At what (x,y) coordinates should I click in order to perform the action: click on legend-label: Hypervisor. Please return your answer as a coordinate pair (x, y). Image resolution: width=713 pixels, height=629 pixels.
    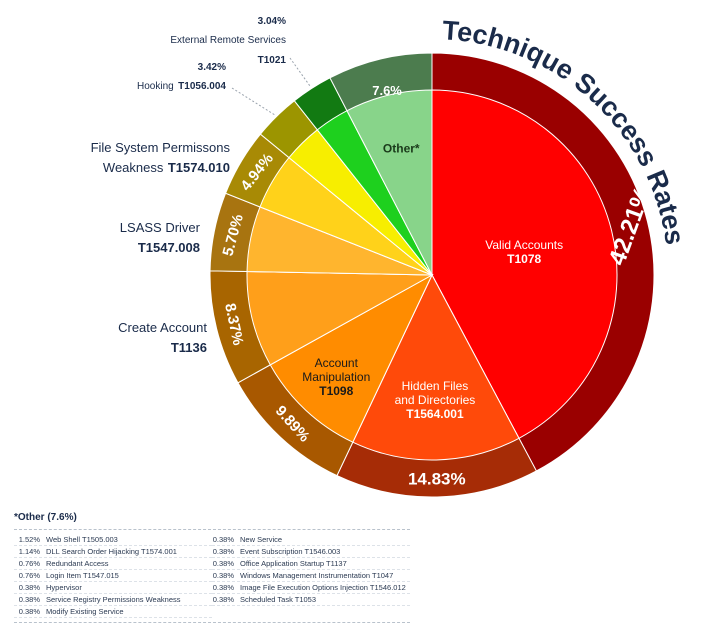
    Looking at the image, I should click on (64, 587).